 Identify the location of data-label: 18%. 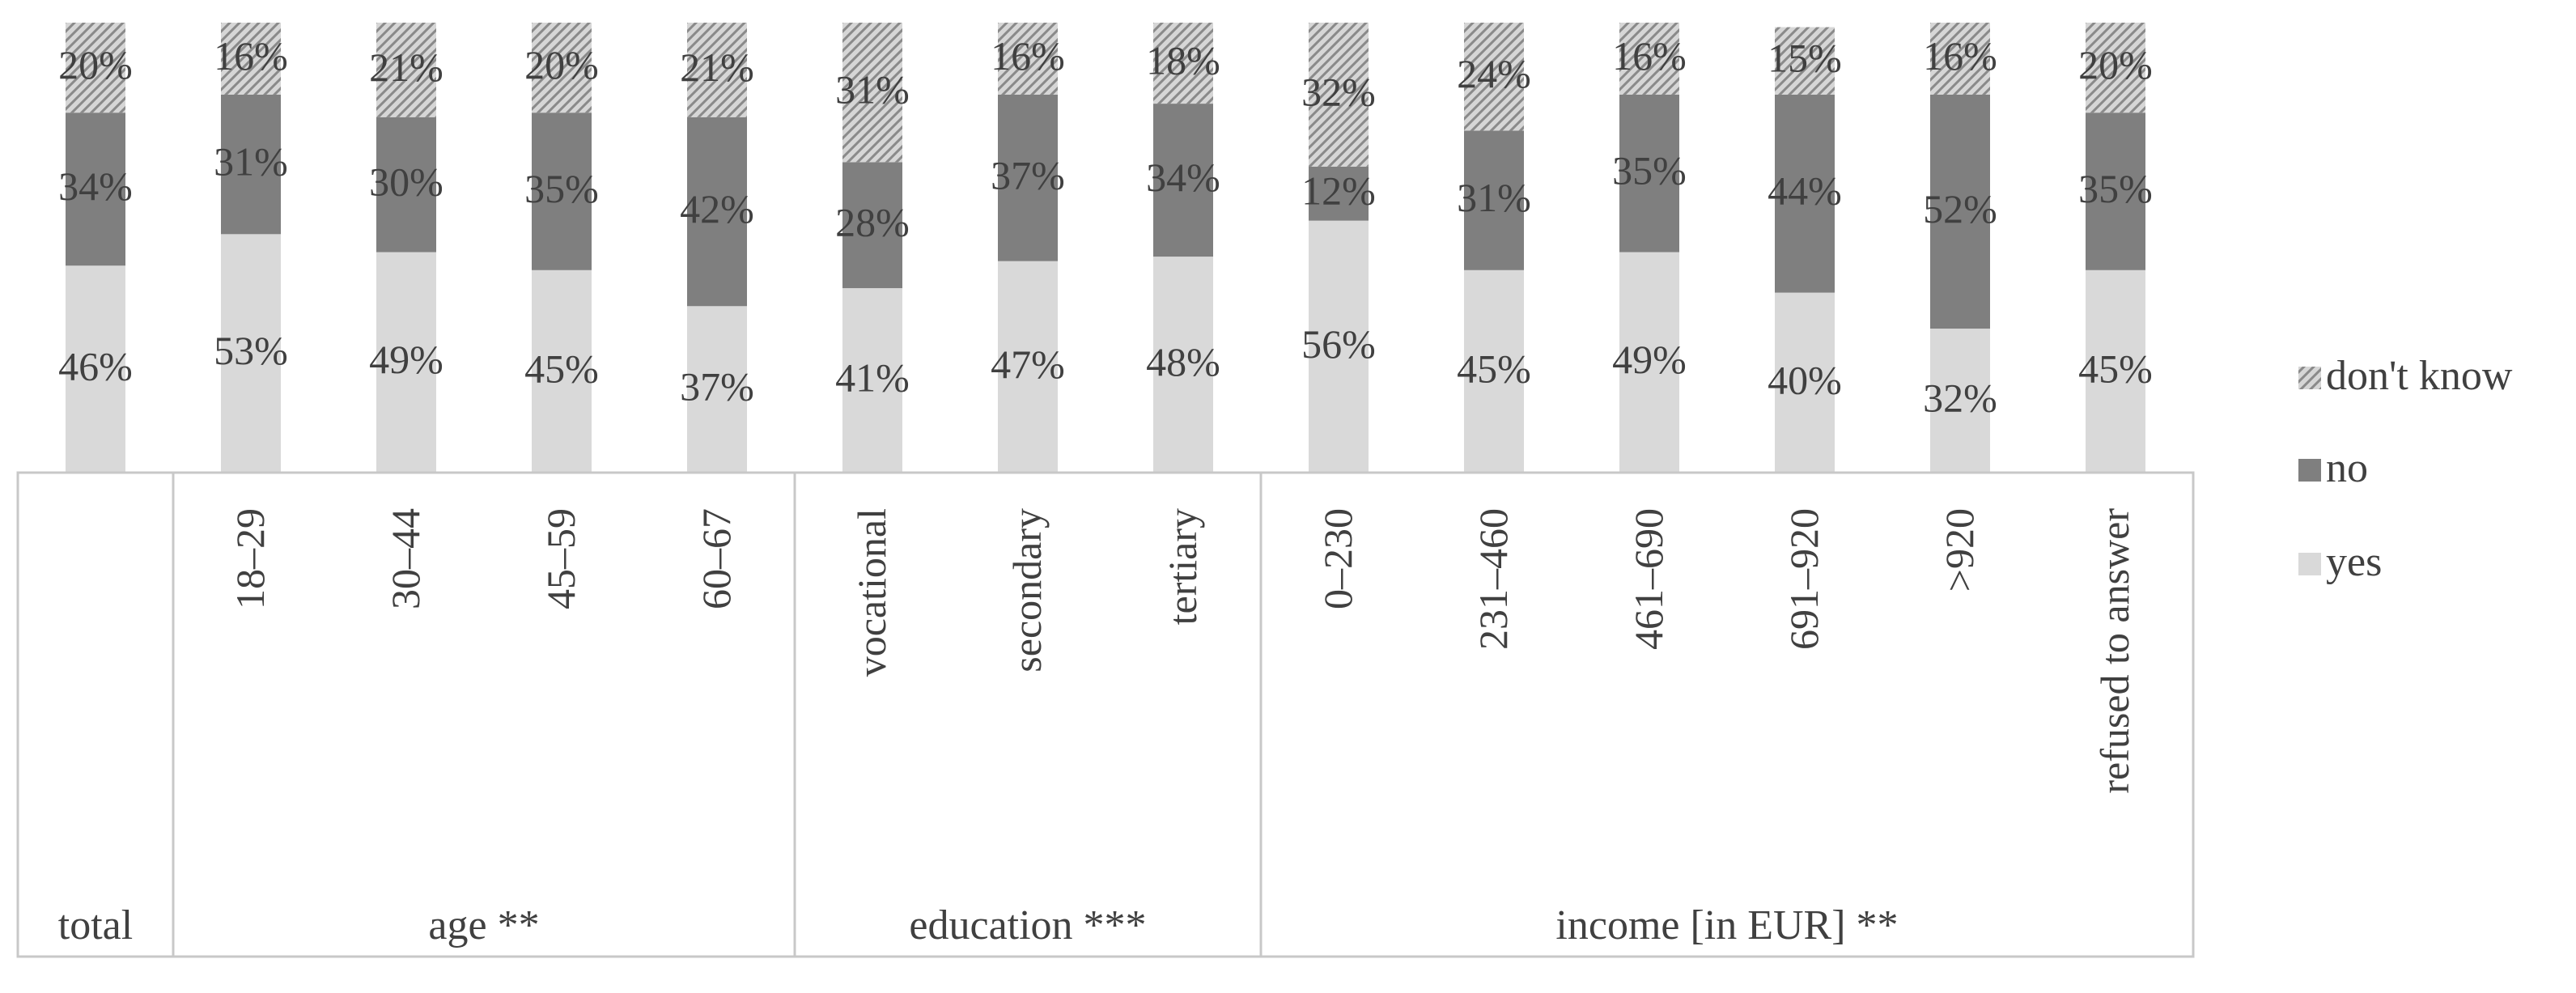
(1183, 61).